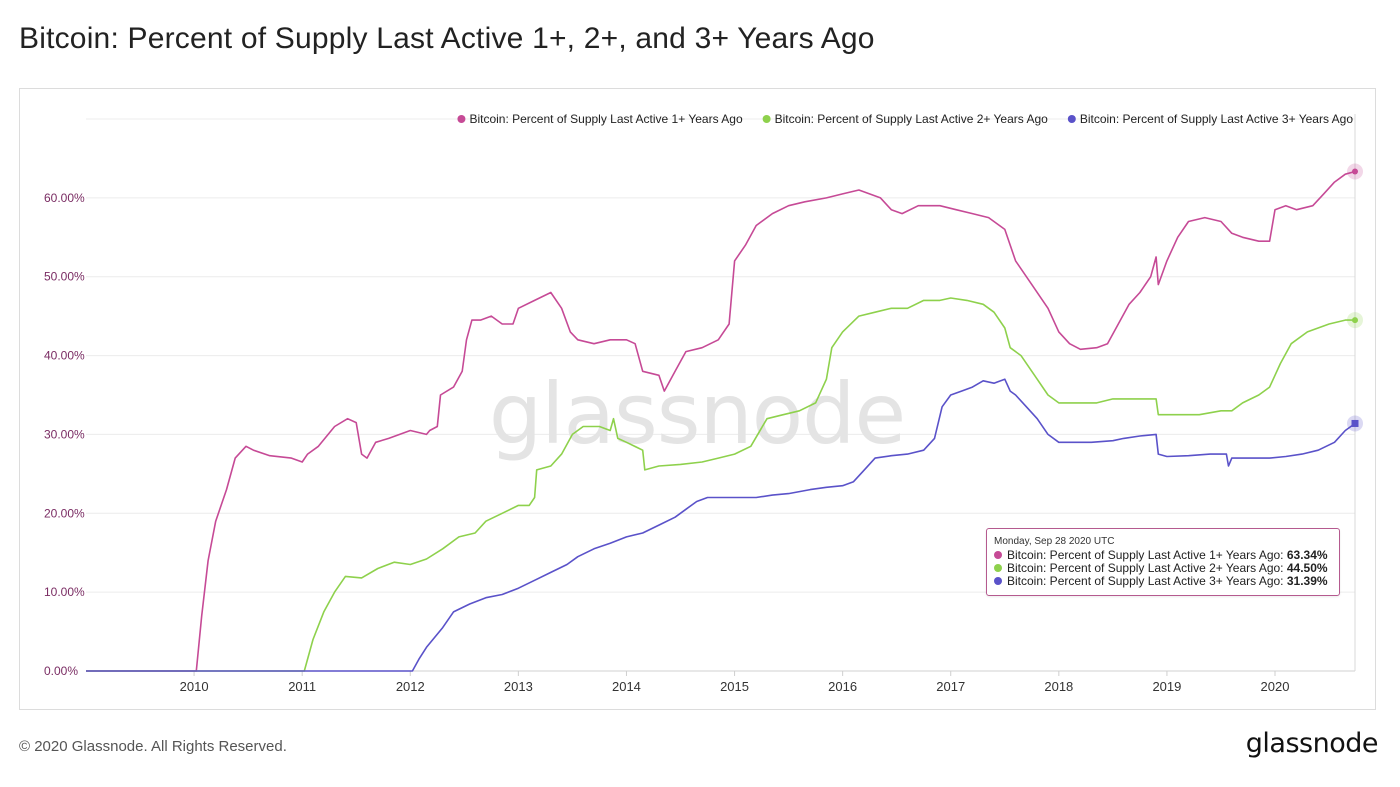 The width and height of the screenshot is (1400, 787). I want to click on x-tick-label: 2017, so click(950, 686).